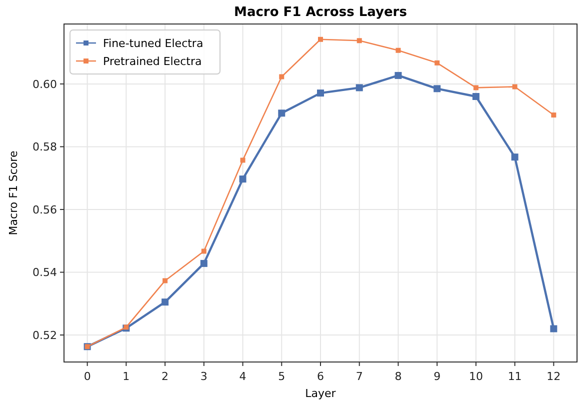 The width and height of the screenshot is (578, 400). Describe the element at coordinates (204, 376) in the screenshot. I see `x-tick-label: 3` at that location.